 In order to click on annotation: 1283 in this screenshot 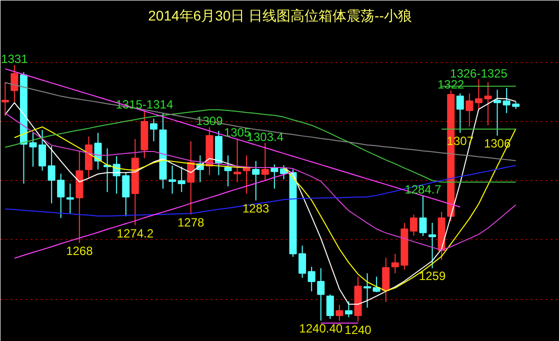, I will do `click(256, 209)`.